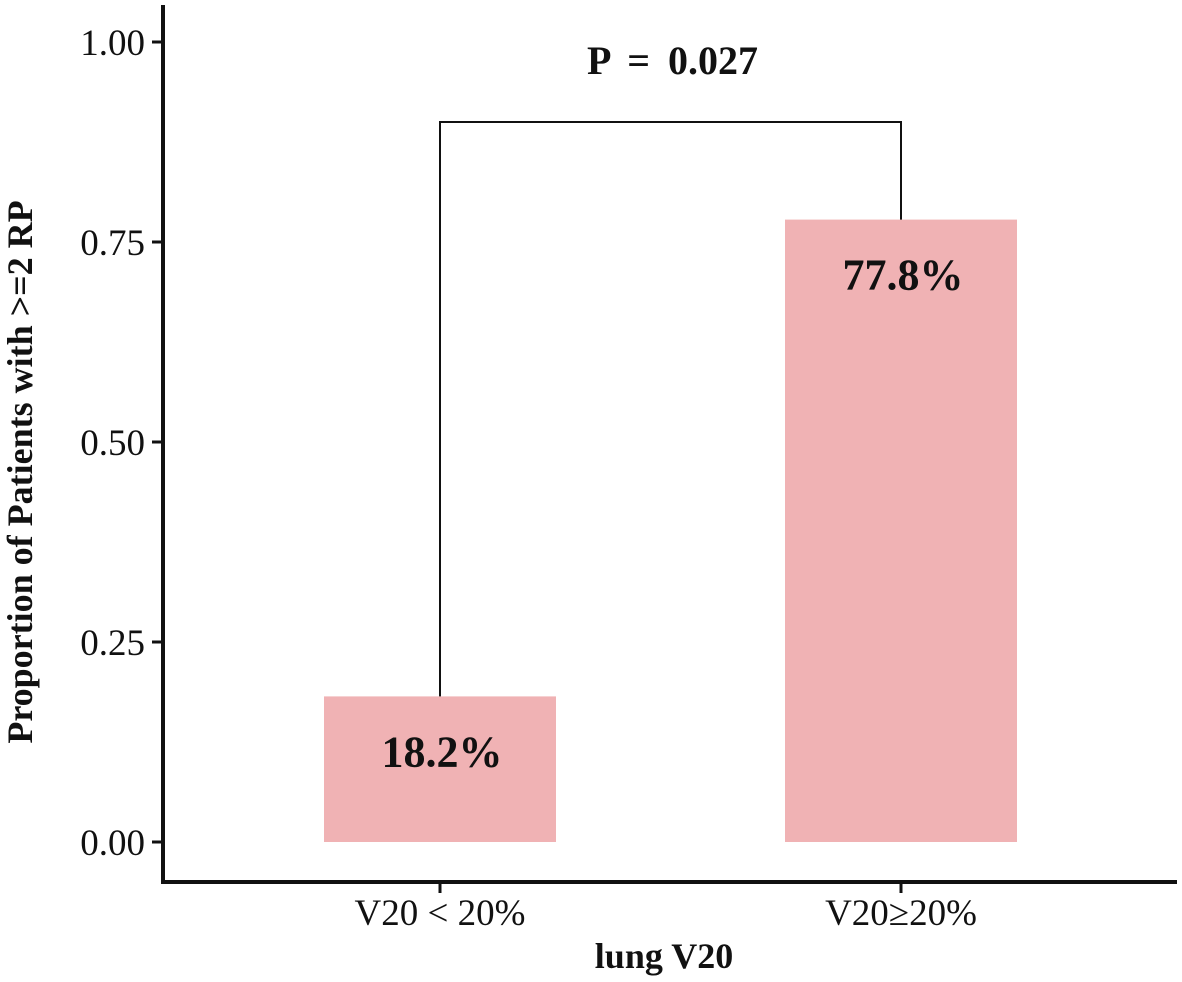 The width and height of the screenshot is (1182, 982). Describe the element at coordinates (901, 913) in the screenshot. I see `x-category-label: V20≥20%` at that location.